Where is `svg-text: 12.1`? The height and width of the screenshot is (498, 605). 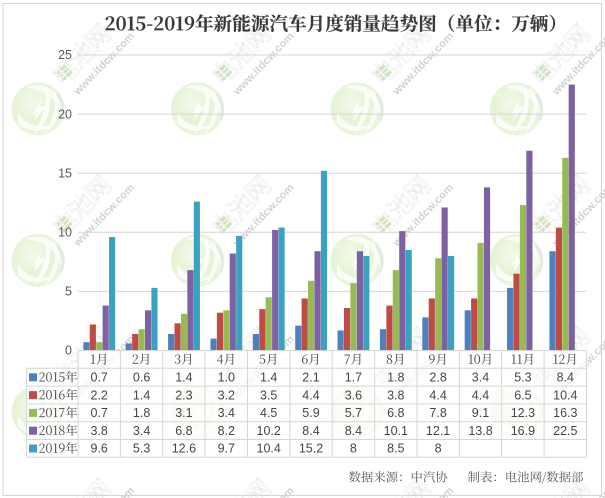
svg-text: 12.1 is located at coordinates (438, 431).